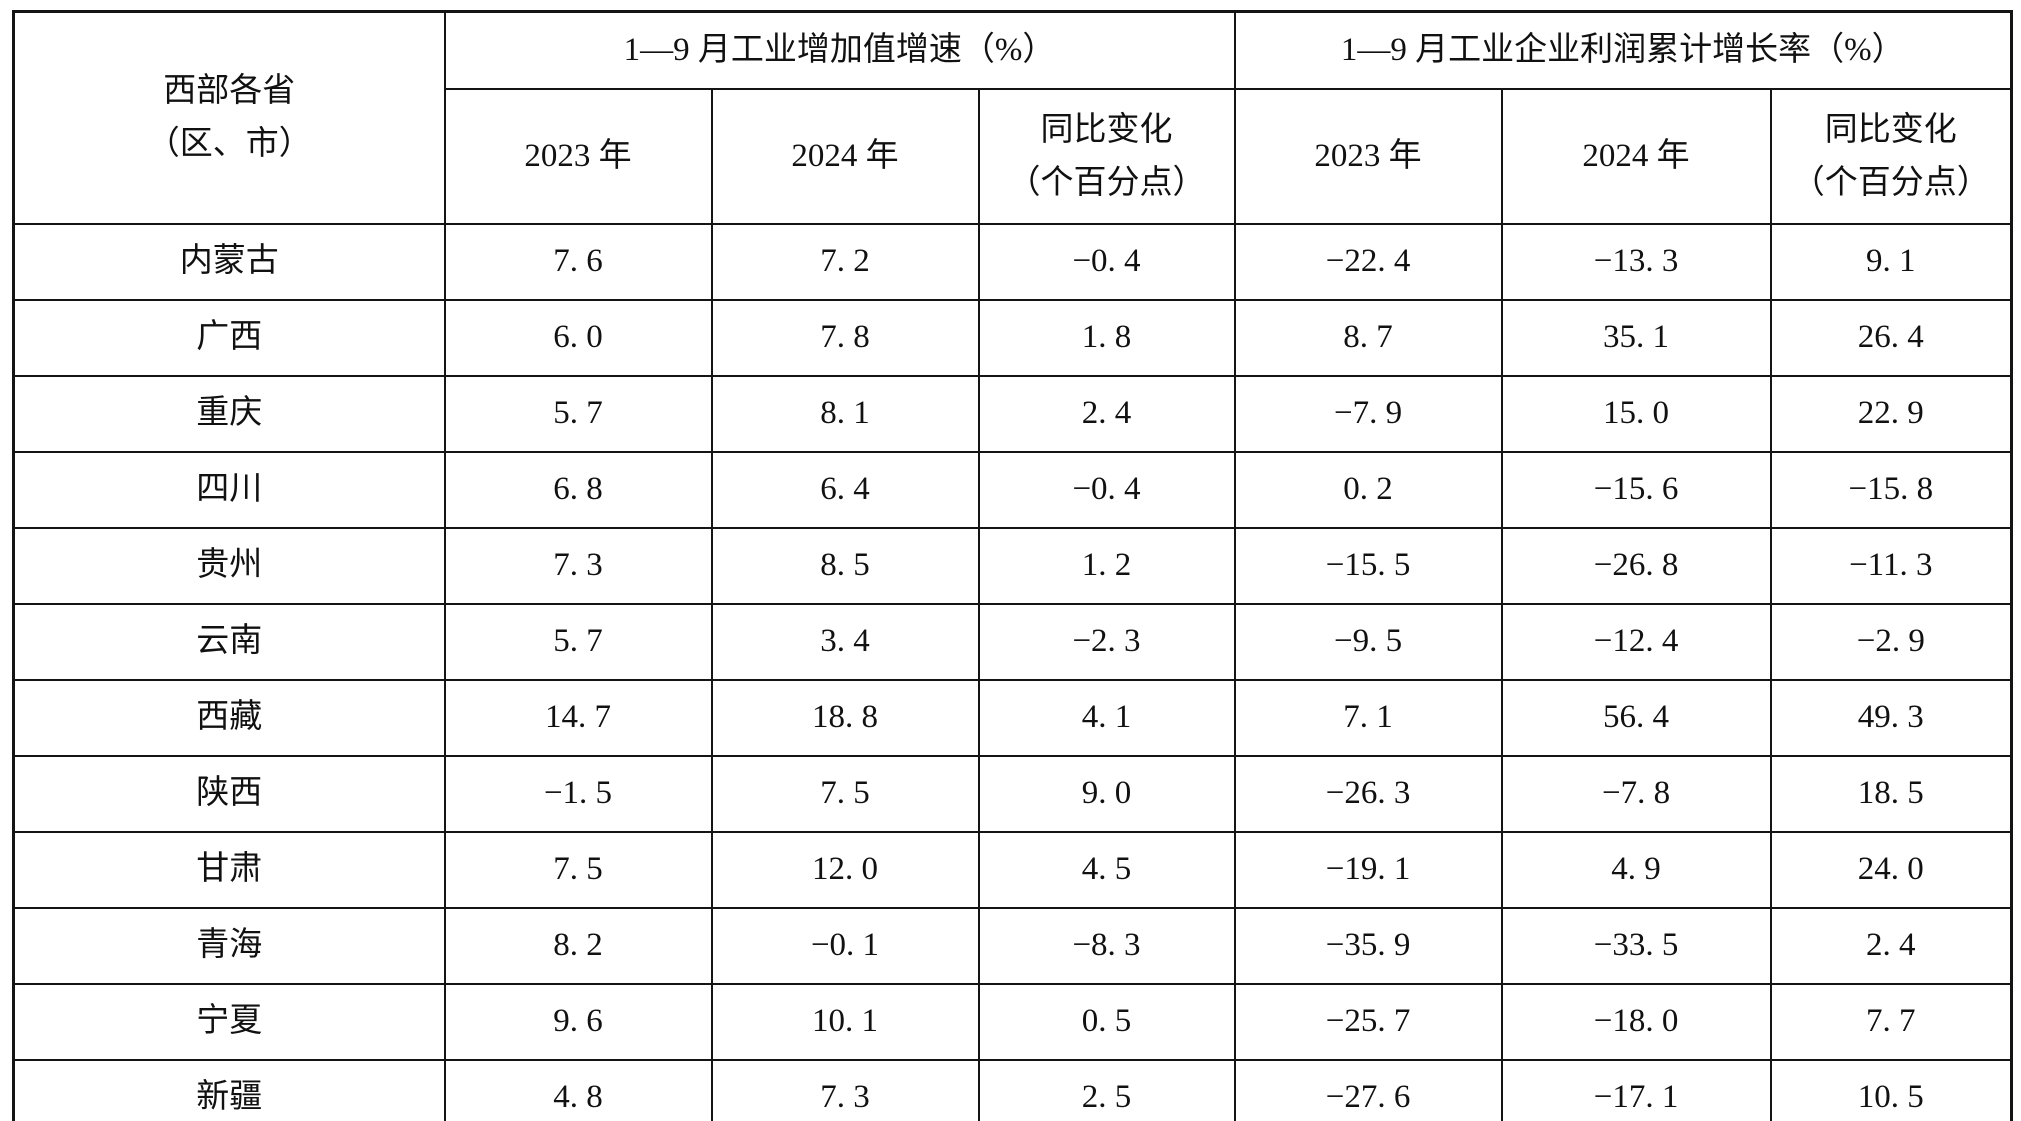 The width and height of the screenshot is (2021, 1121). Describe the element at coordinates (1636, 156) in the screenshot. I see `sub-header-profit-2024: 2024 年` at that location.